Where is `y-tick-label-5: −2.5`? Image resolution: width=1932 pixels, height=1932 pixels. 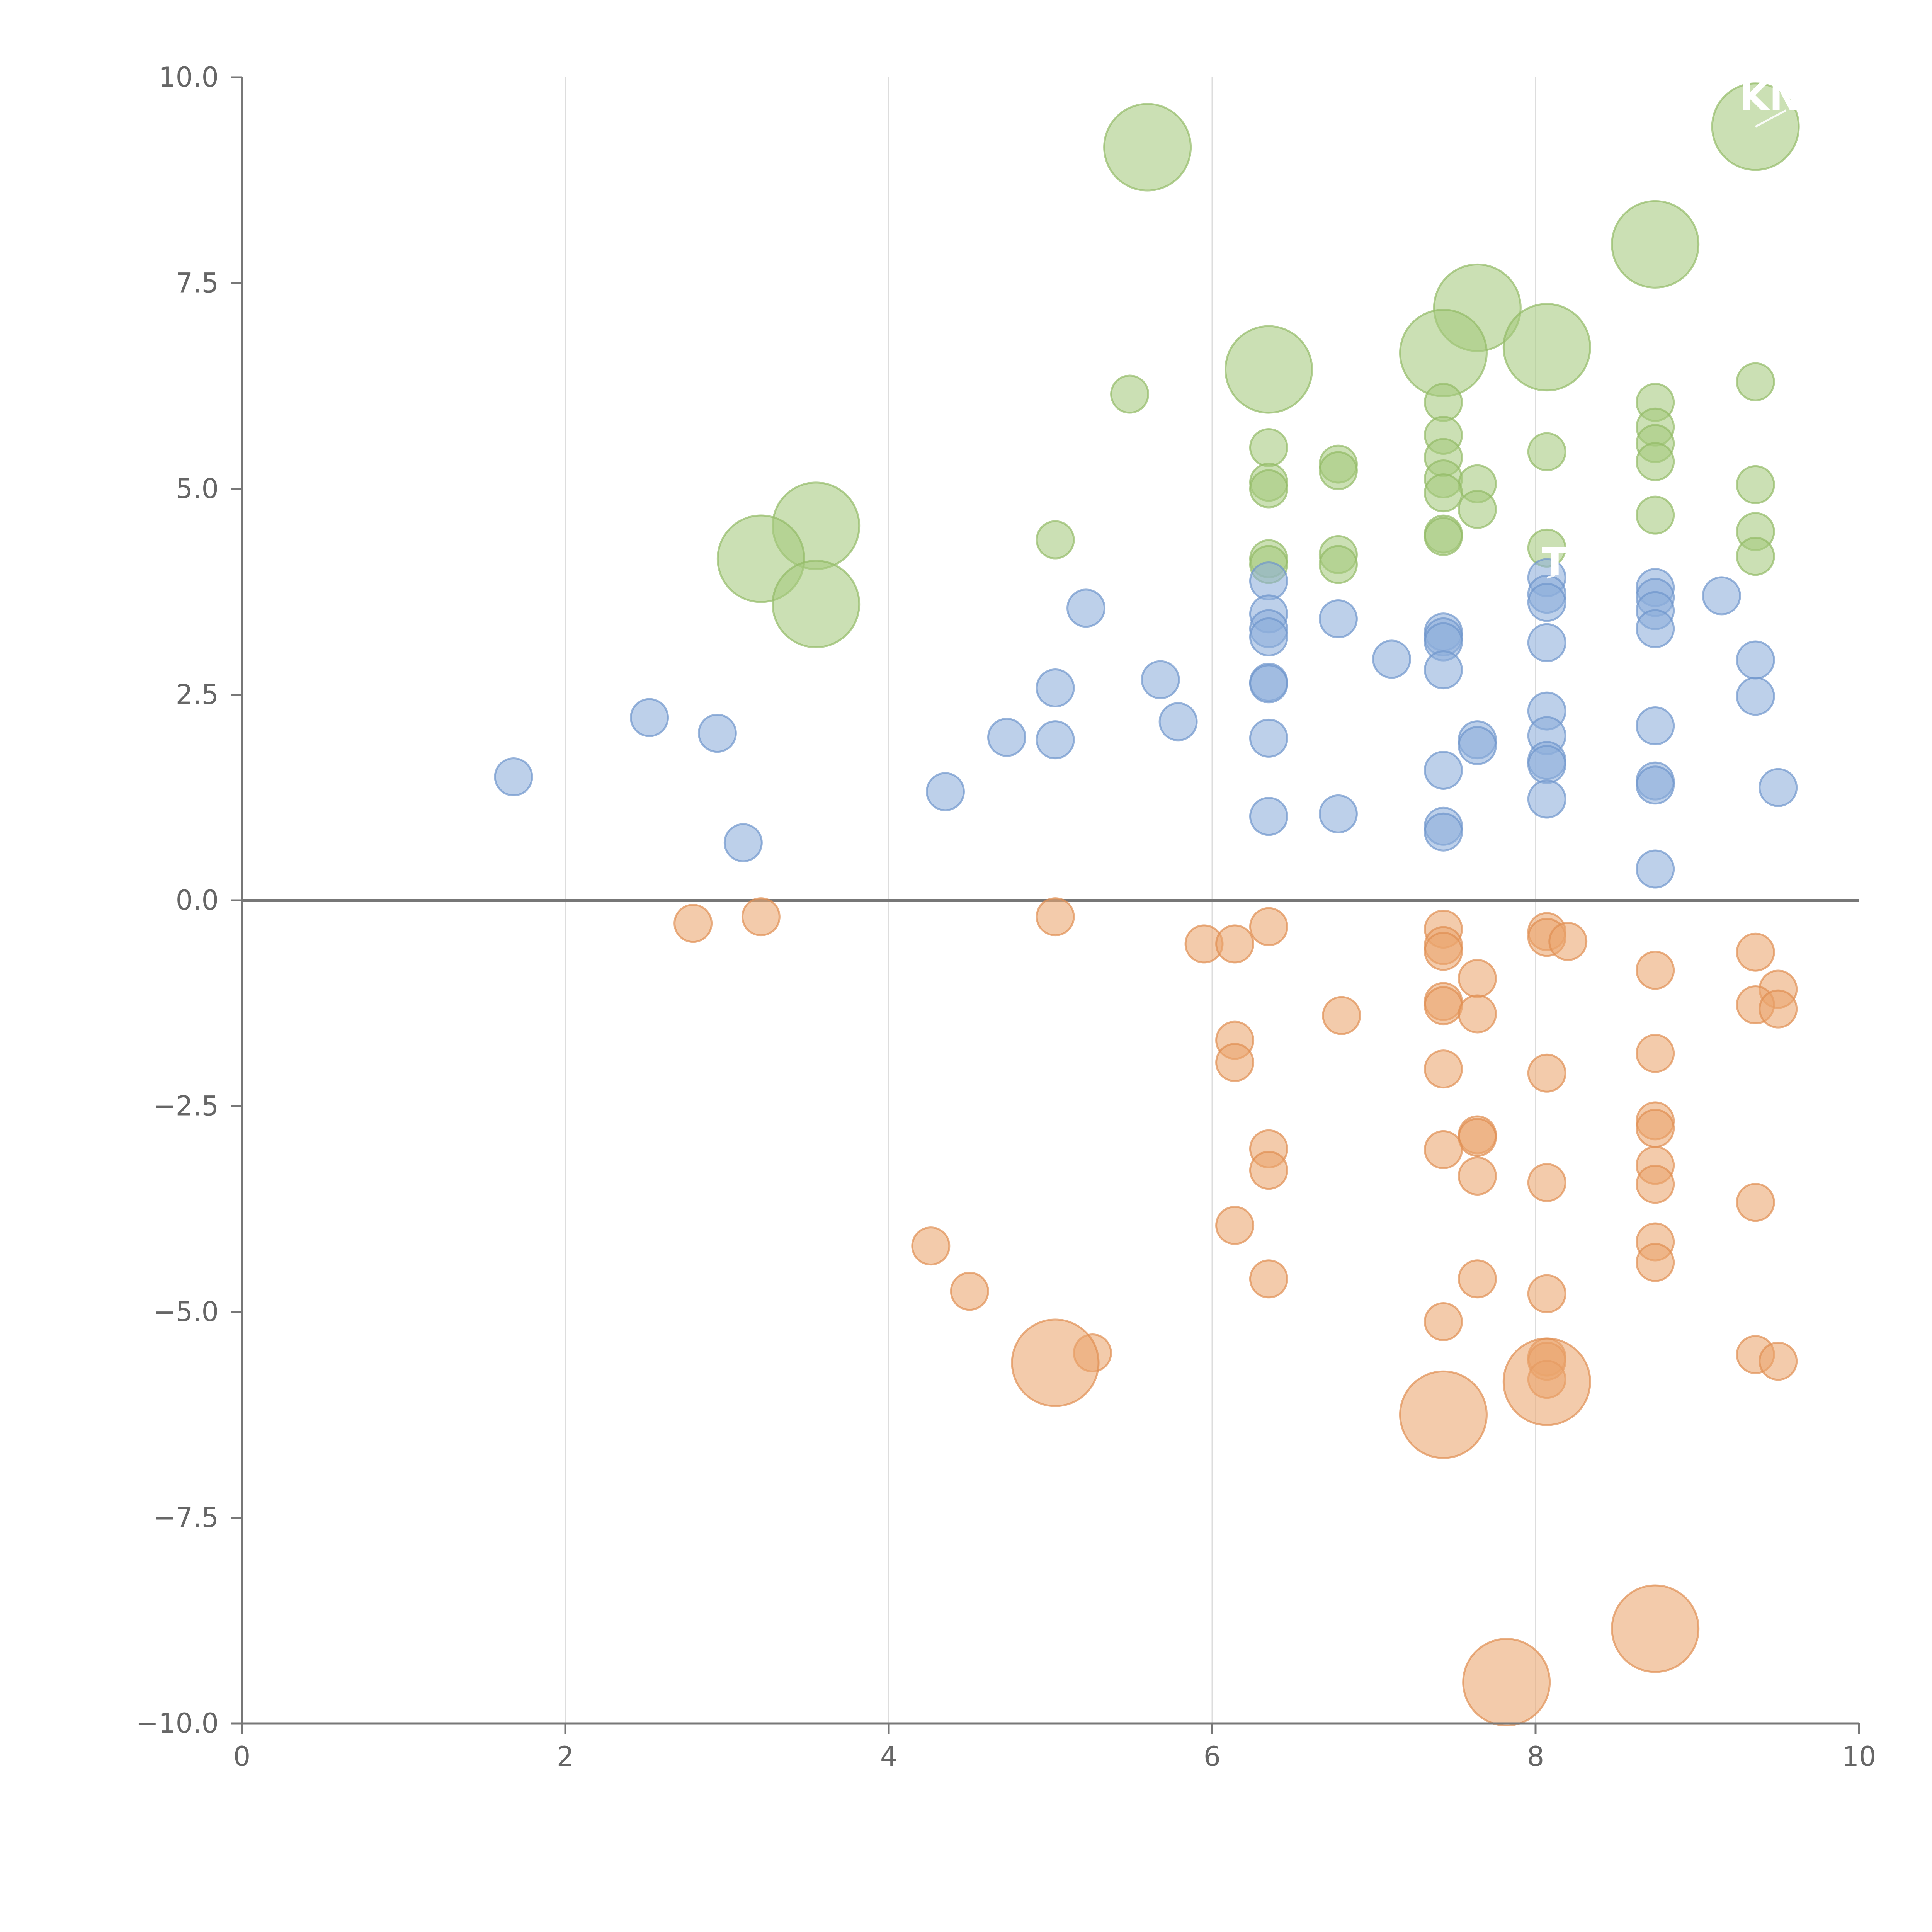
y-tick-label-5: −2.5 is located at coordinates (186, 1106).